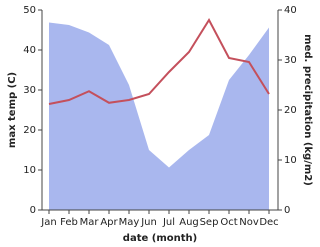 The width and height of the screenshot is (320, 247). What do you see at coordinates (29, 10) in the screenshot?
I see `y-tick-label: 50` at bounding box center [29, 10].